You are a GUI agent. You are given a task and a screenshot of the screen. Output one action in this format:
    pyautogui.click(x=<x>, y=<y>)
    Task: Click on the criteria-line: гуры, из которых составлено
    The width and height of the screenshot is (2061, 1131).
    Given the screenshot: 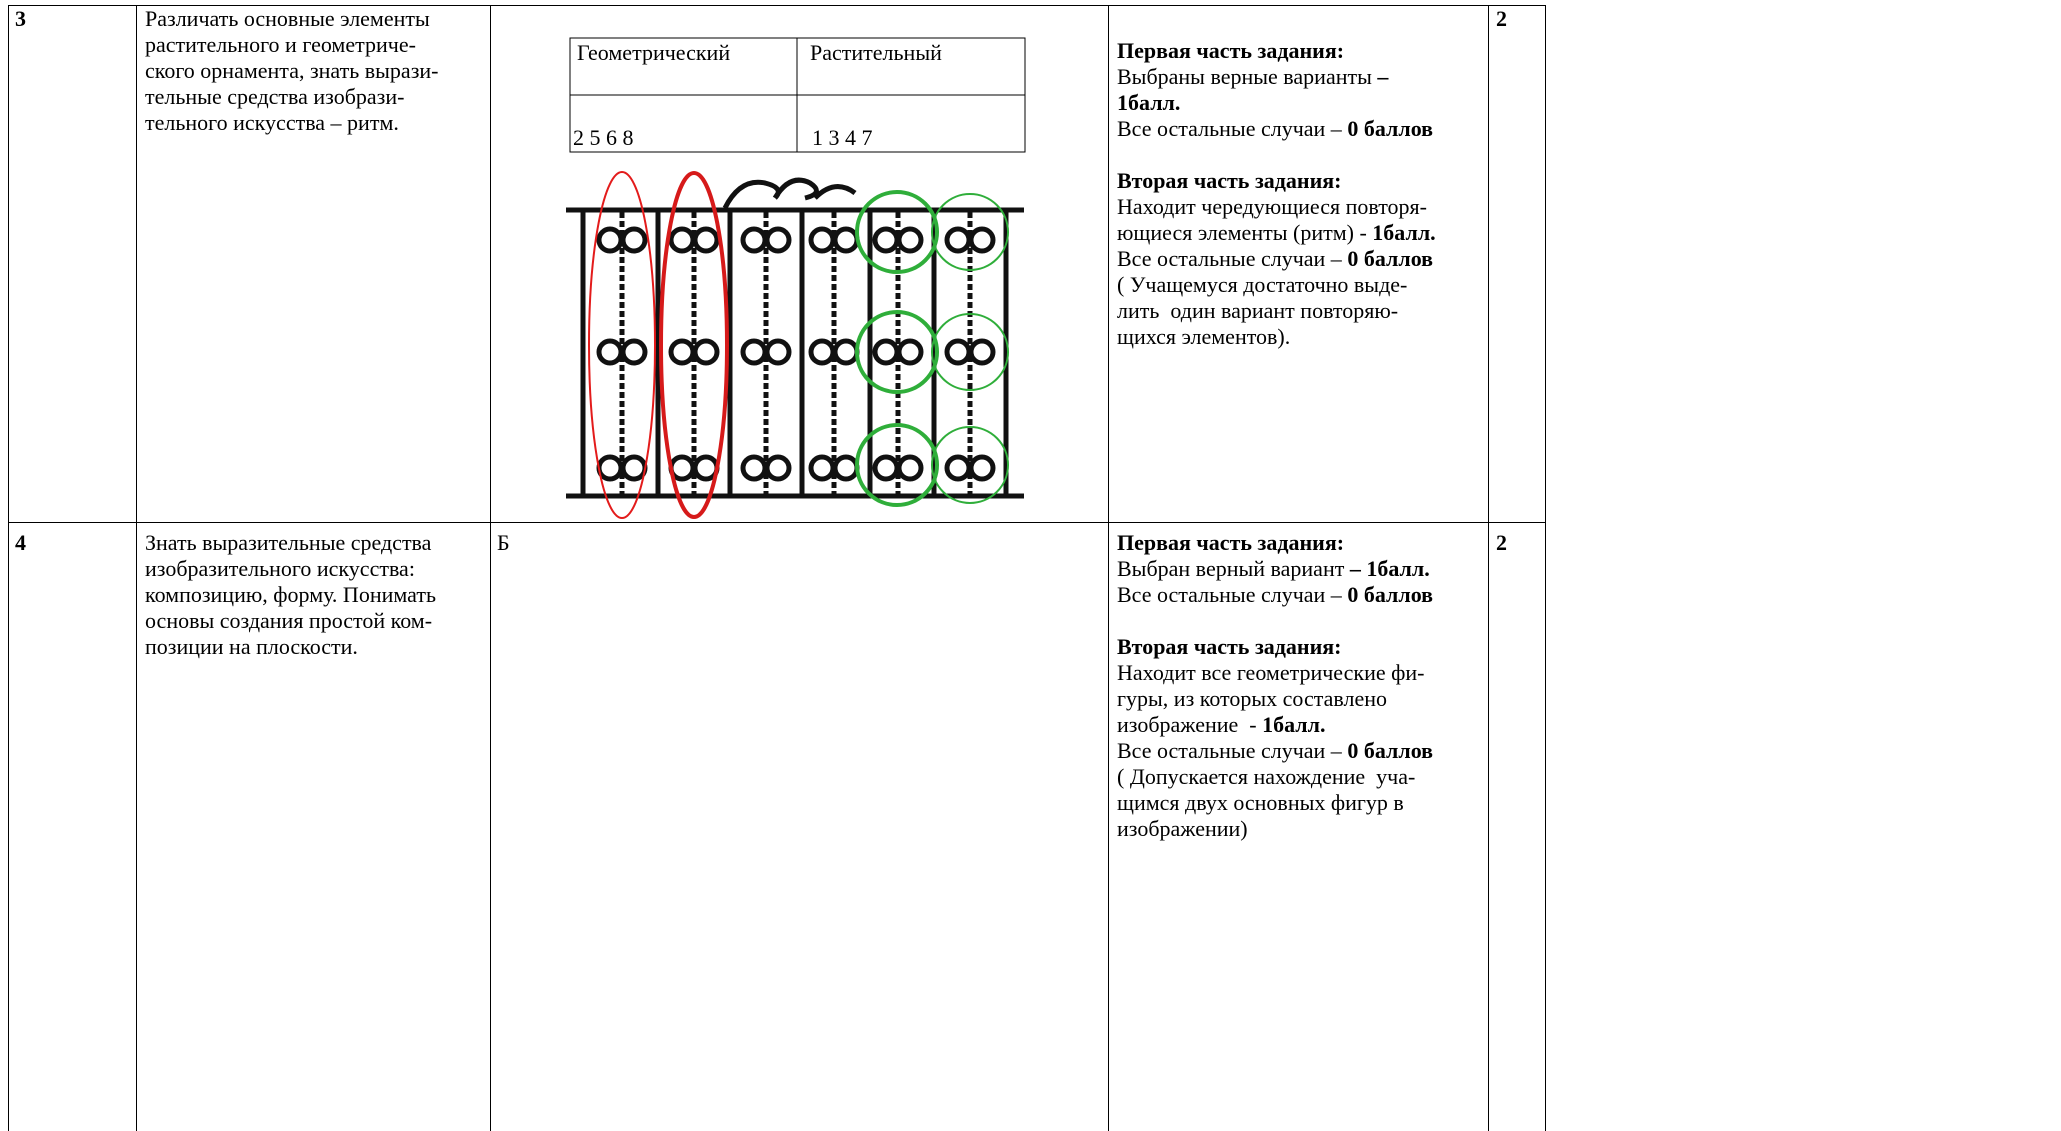 What is the action you would take?
    pyautogui.click(x=1252, y=699)
    